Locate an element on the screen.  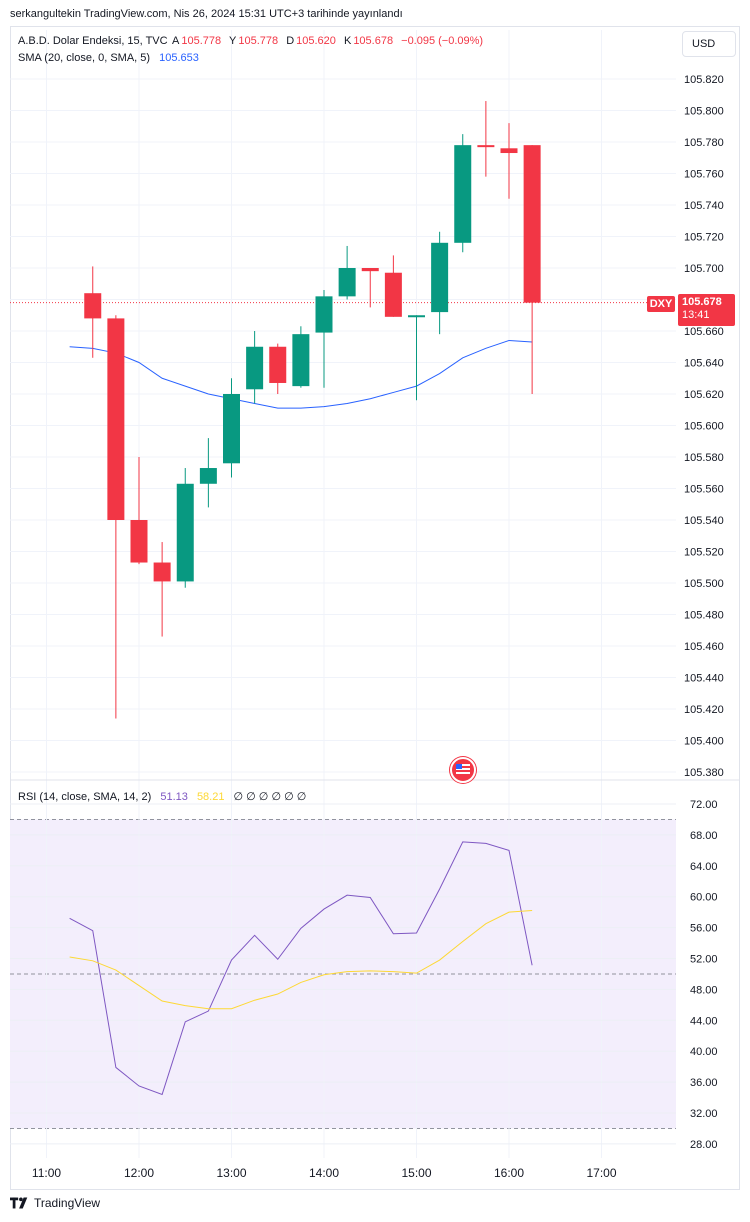
y-tick-label: 105.820 is located at coordinates (704, 80).